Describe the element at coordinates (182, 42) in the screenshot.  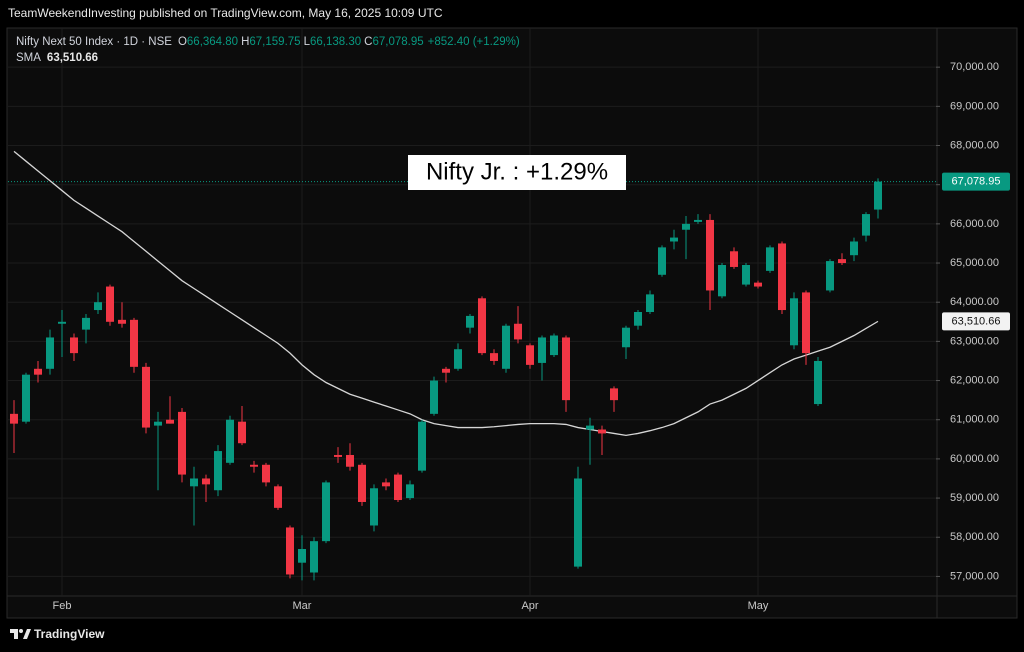
I see `legend-ohlc-key: O` at that location.